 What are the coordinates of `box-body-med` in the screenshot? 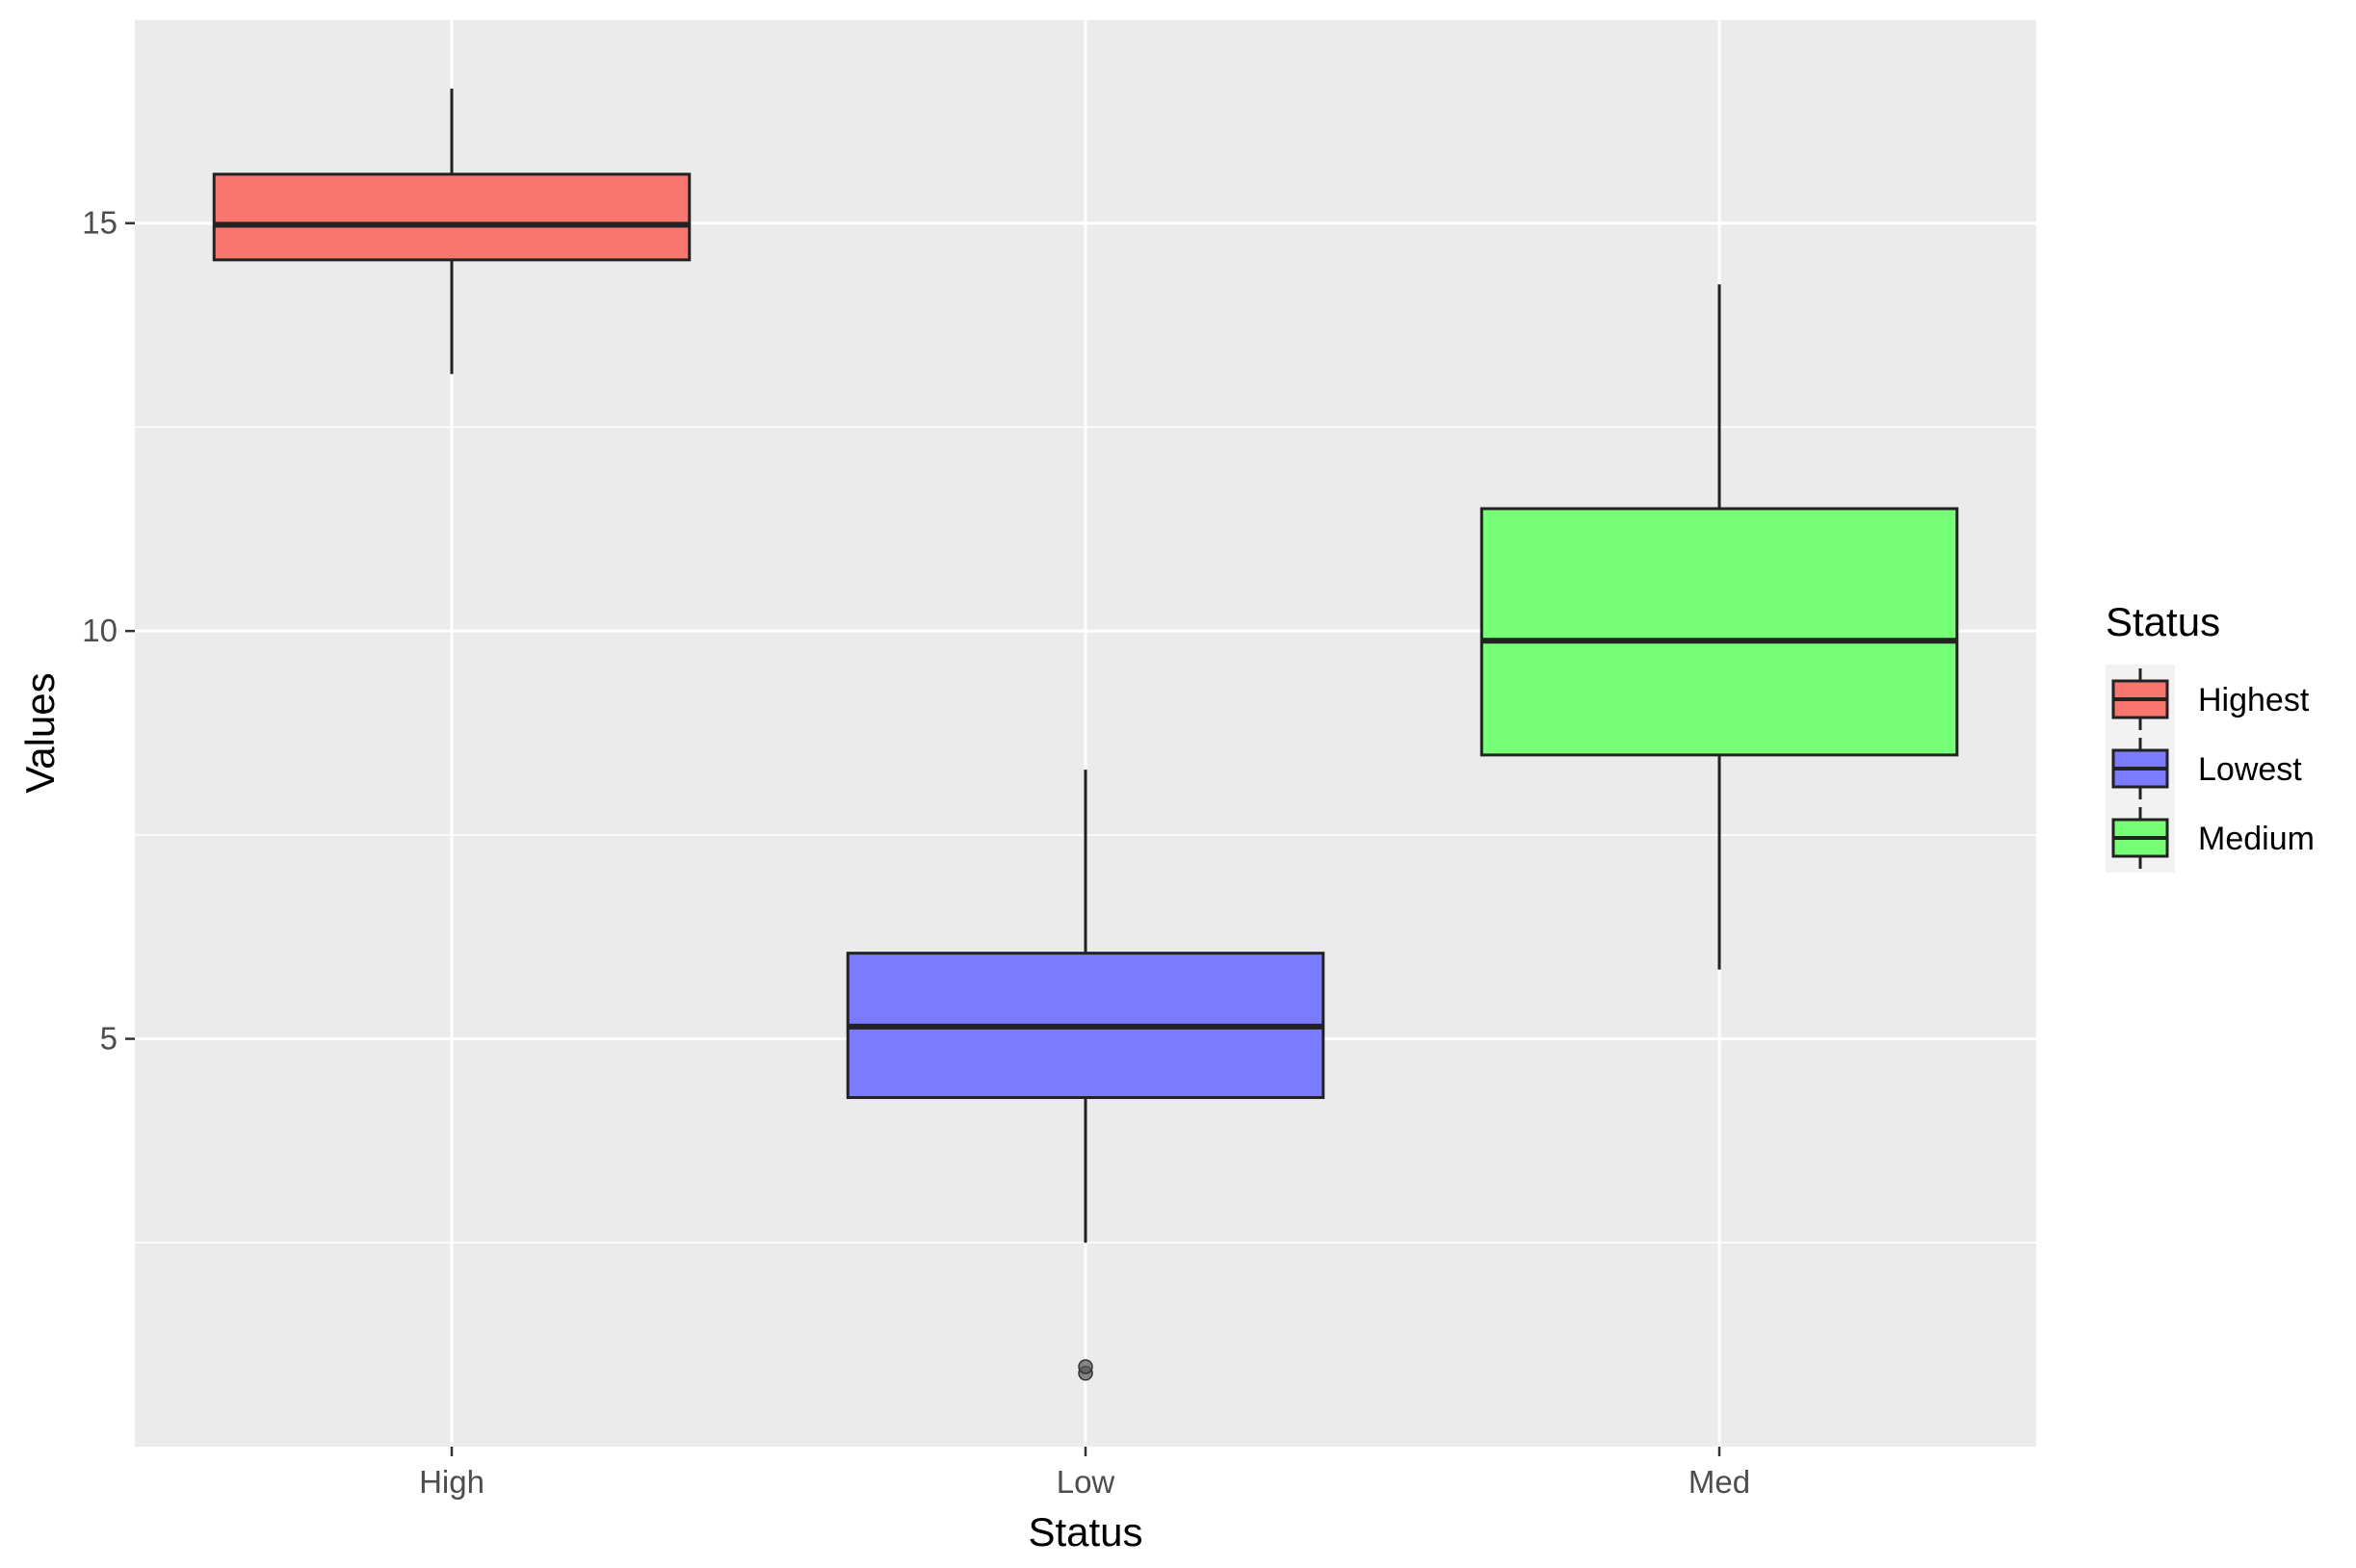 It's located at (1719, 632).